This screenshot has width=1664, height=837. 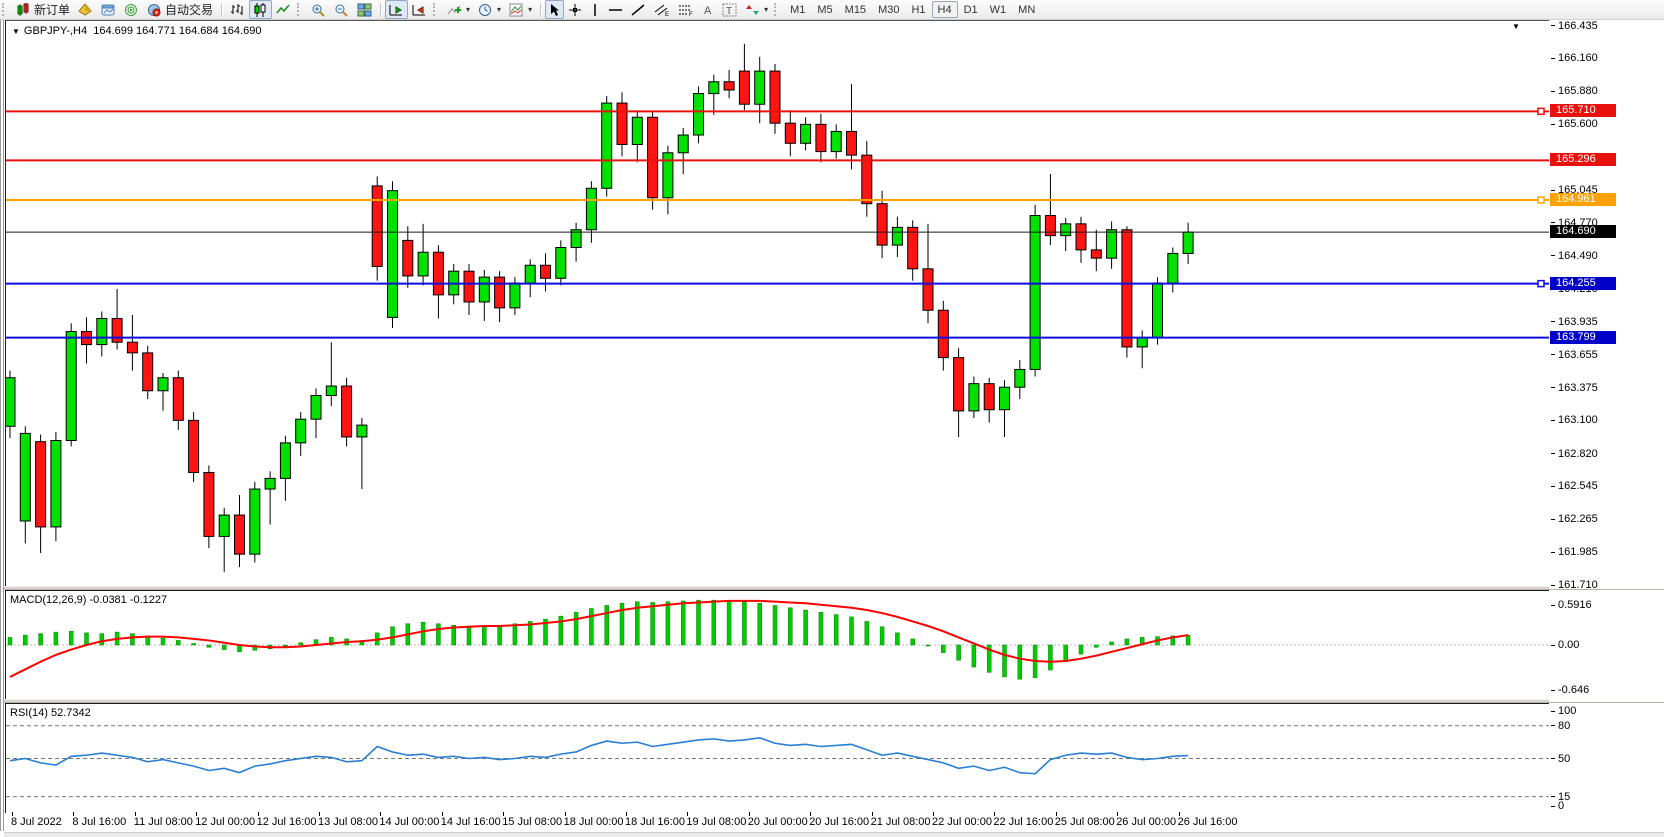 I want to click on tile-windows-button, so click(x=364, y=9).